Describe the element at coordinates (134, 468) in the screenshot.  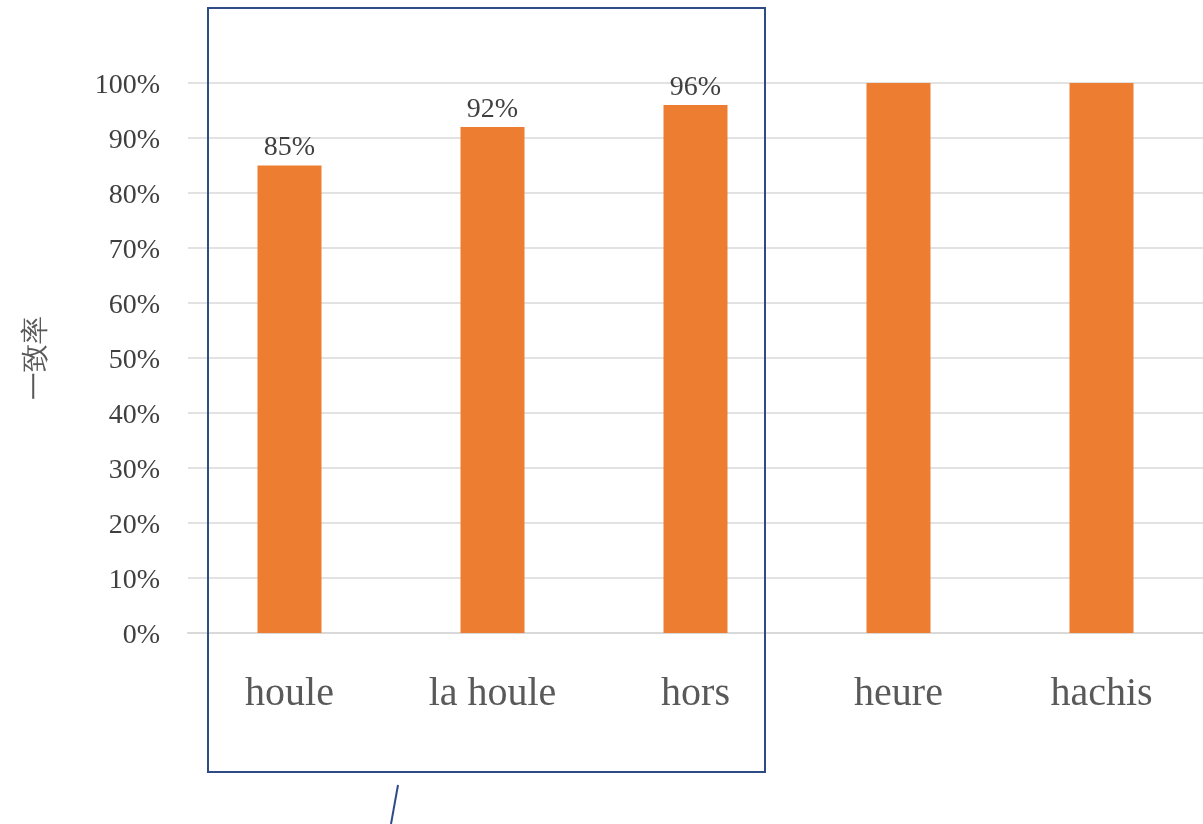
I see `y-tick-label: 30%` at that location.